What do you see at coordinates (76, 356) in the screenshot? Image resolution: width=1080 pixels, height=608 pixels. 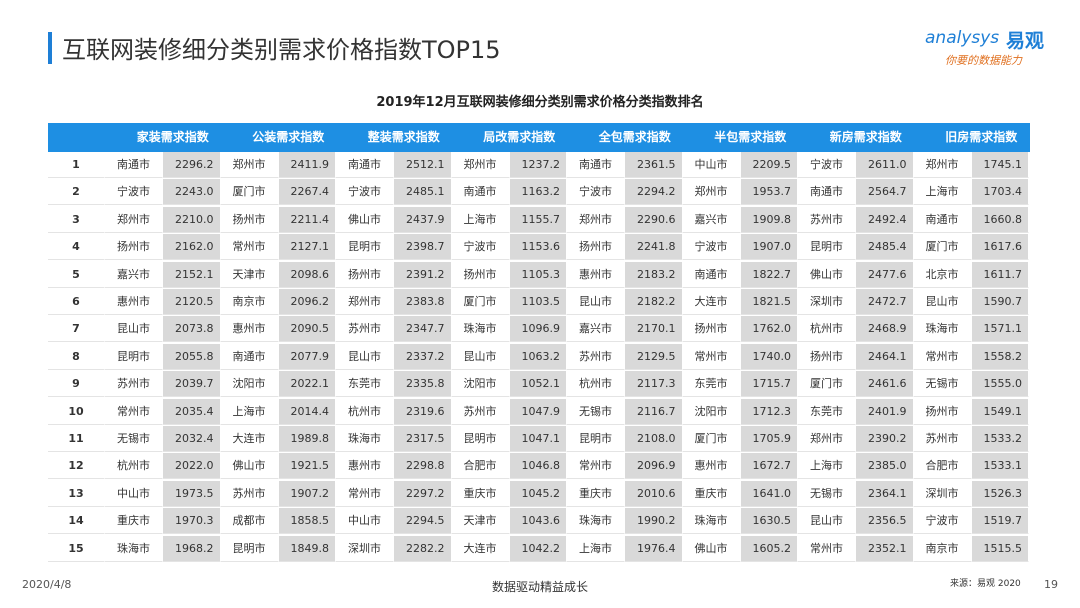 I see `rank: 8` at bounding box center [76, 356].